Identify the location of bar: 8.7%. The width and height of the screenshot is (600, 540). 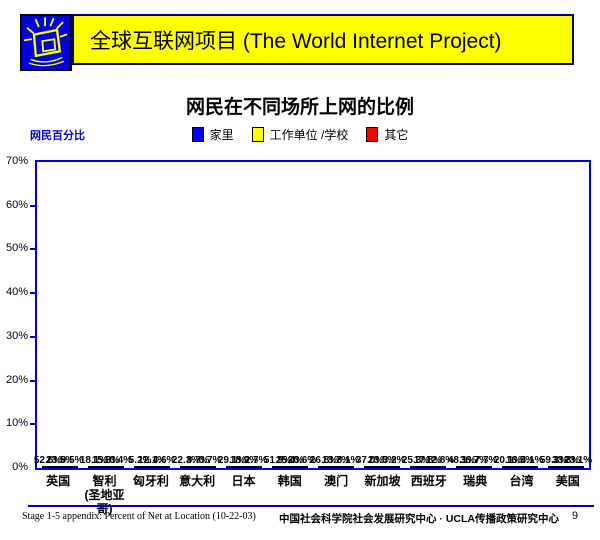
(198, 461).